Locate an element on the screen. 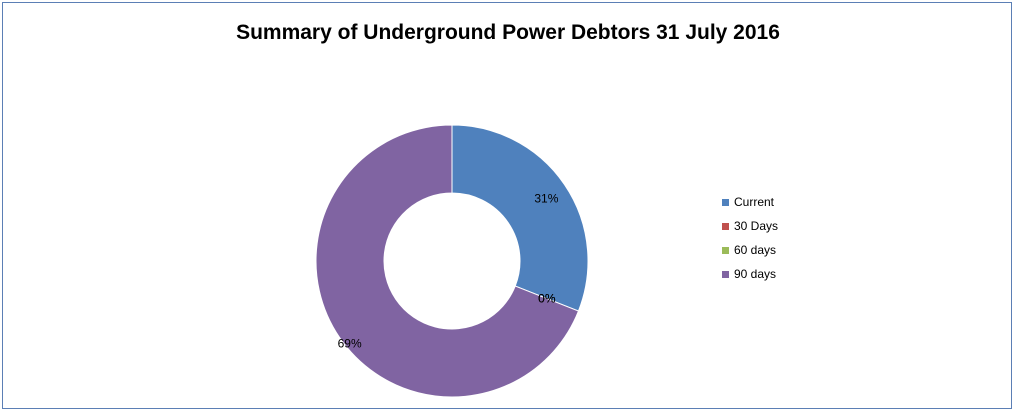 The height and width of the screenshot is (413, 1016). chart-legend: Current 30 Days 60 days 90 days is located at coordinates (750, 238).